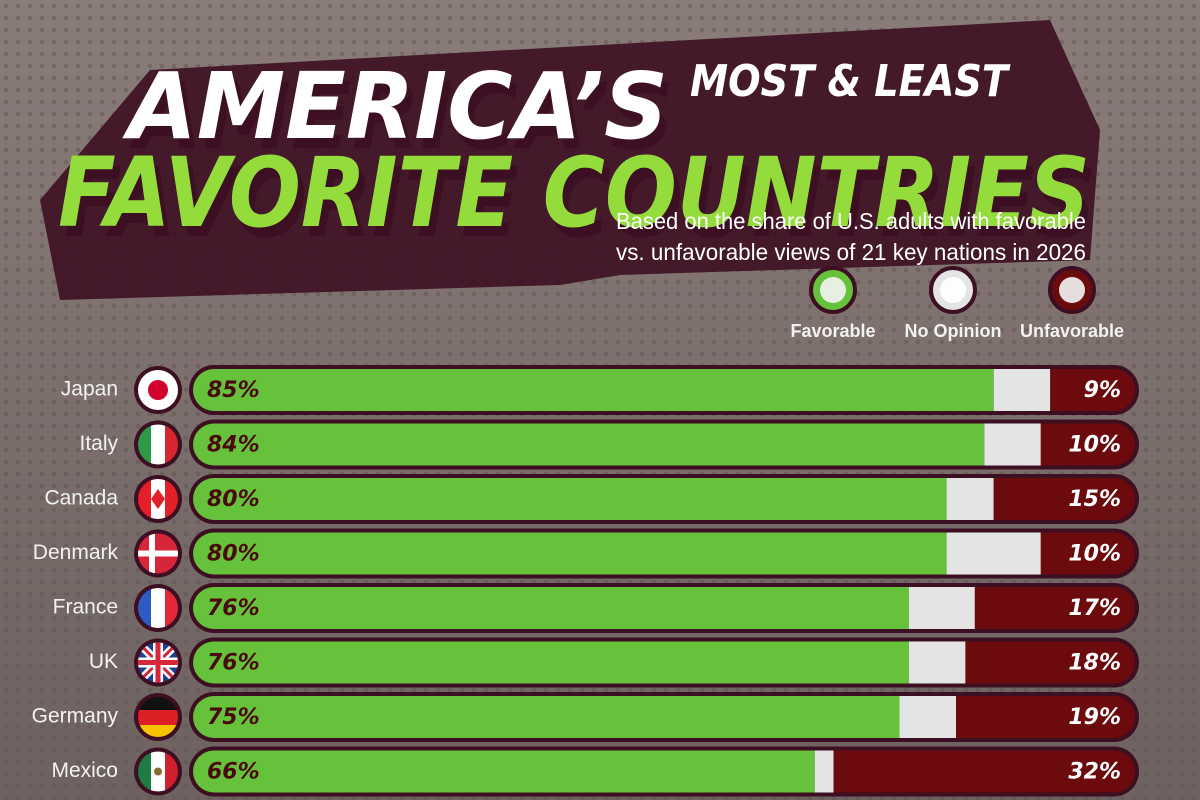 Image resolution: width=1200 pixels, height=800 pixels. I want to click on category-label: Mexico, so click(84, 770).